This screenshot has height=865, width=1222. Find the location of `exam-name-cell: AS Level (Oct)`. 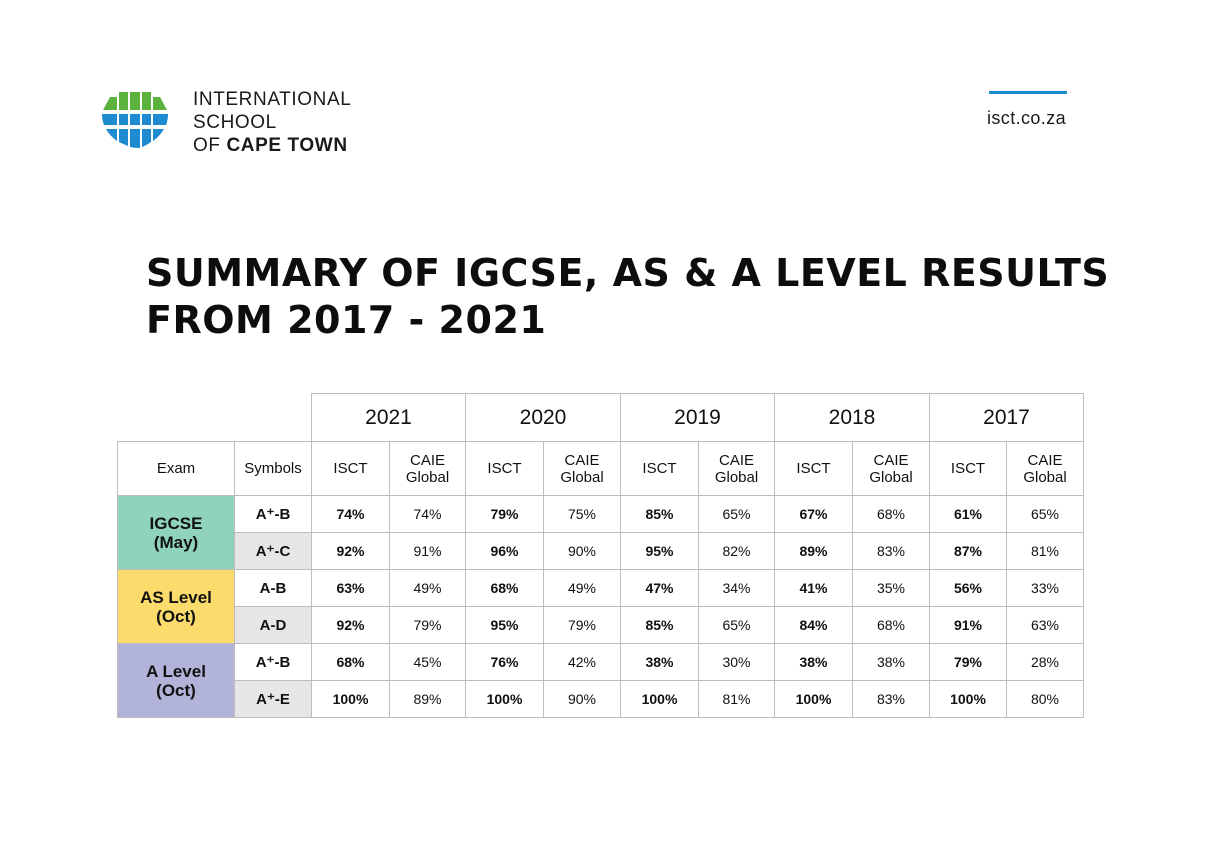

exam-name-cell: AS Level (Oct) is located at coordinates (176, 606).